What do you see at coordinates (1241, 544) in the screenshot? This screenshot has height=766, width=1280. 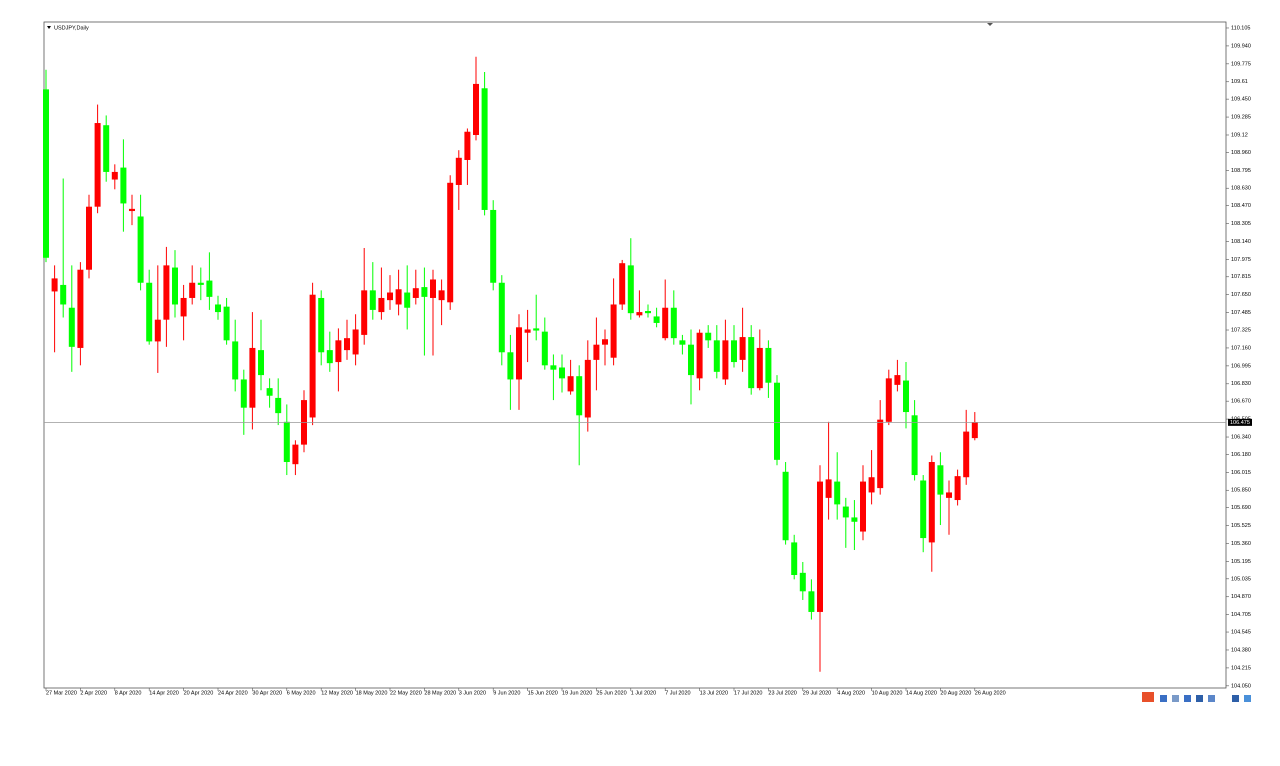 I see `y-tick-label: 105.360` at bounding box center [1241, 544].